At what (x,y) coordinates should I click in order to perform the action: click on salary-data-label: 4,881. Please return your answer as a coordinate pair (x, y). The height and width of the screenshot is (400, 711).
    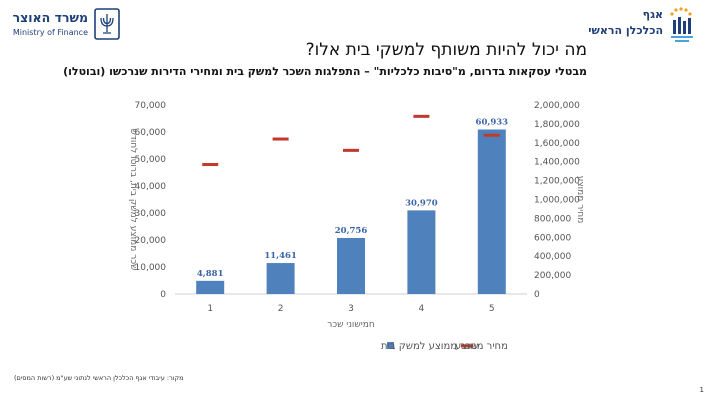
    Looking at the image, I should click on (210, 274).